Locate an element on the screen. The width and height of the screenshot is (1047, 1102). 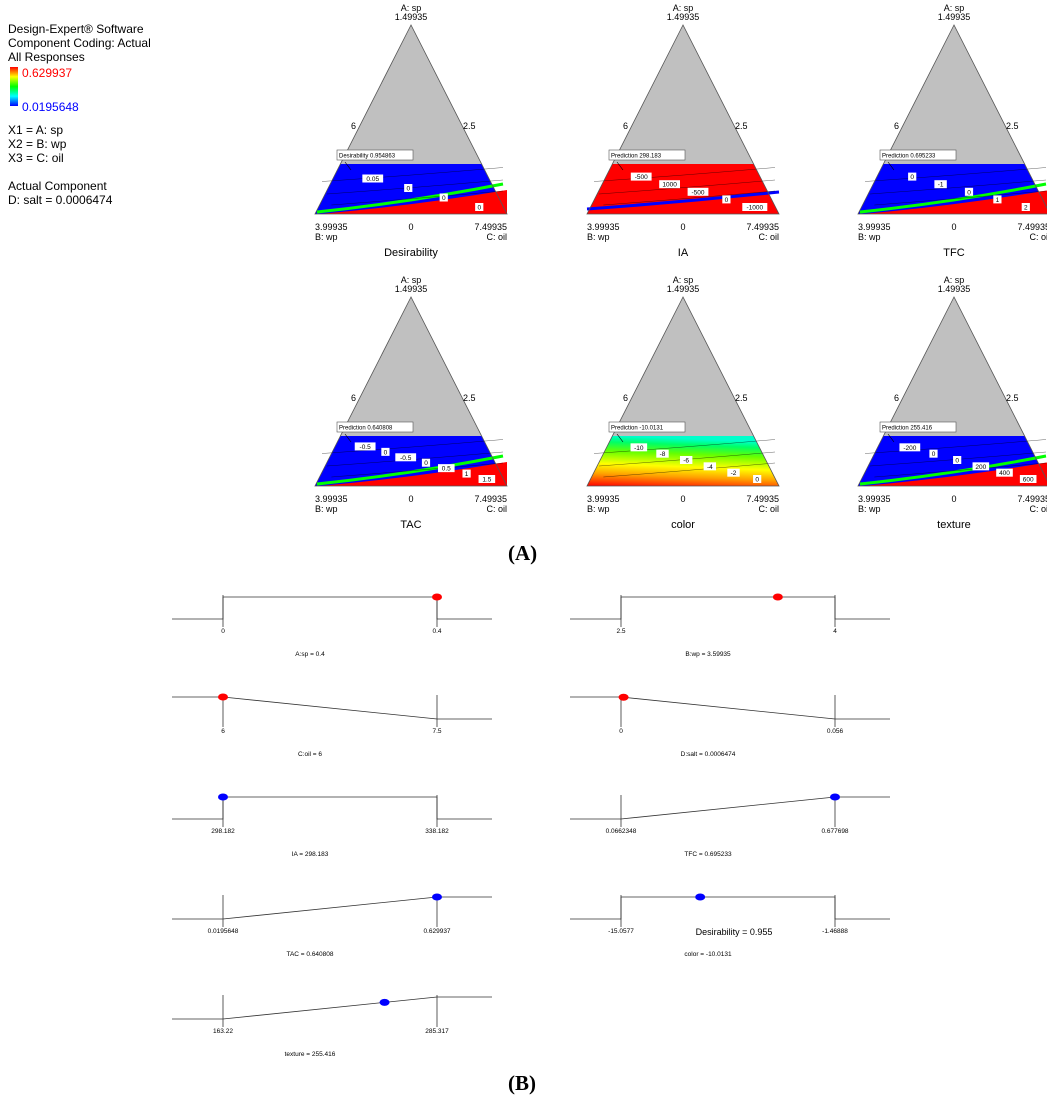
ramp-low-label: 6 is located at coordinates (223, 731).